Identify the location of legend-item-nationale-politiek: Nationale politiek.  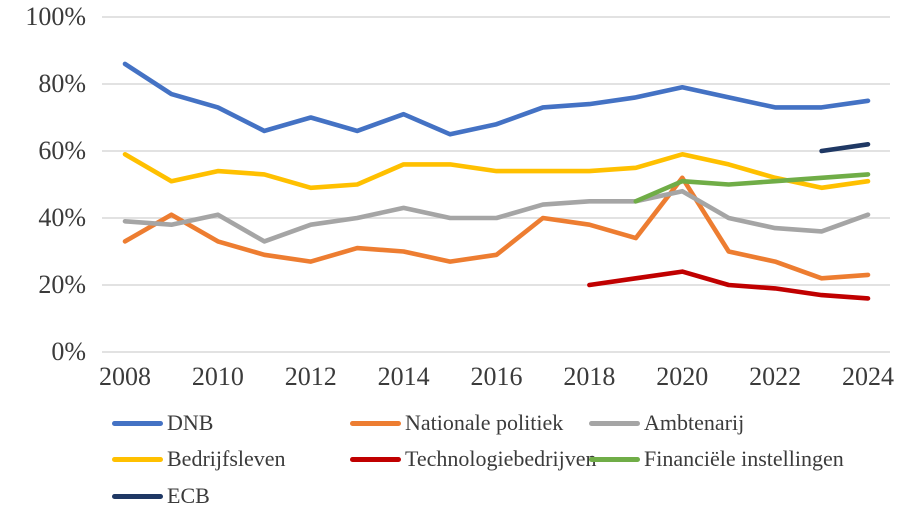
(456, 423).